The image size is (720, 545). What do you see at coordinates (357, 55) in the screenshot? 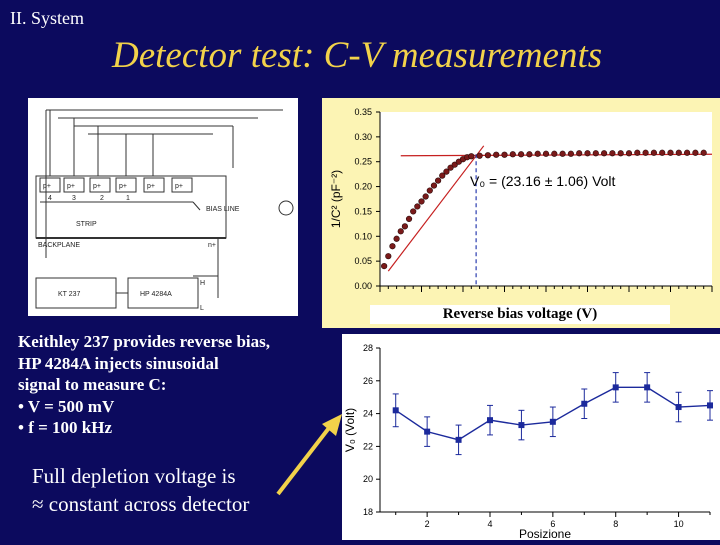
I see `slide-title: Detector test: C-V measurements` at bounding box center [357, 55].